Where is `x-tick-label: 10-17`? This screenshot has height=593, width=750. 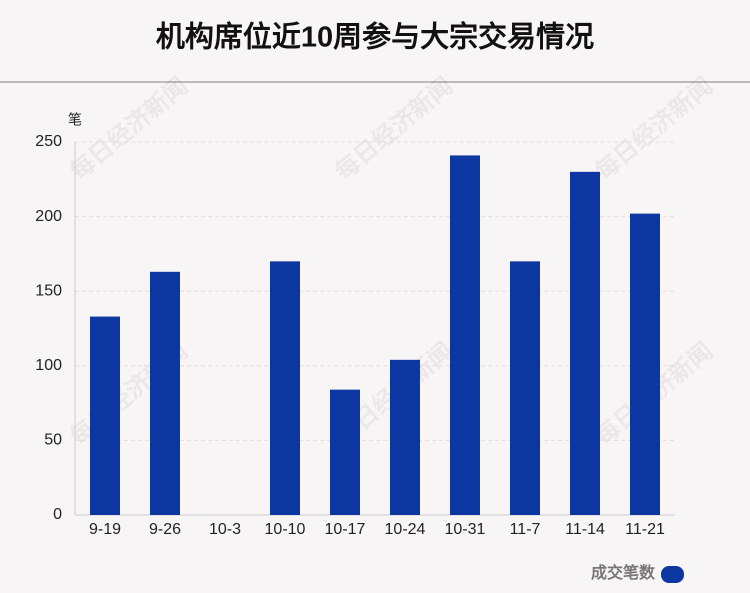 x-tick-label: 10-17 is located at coordinates (345, 529).